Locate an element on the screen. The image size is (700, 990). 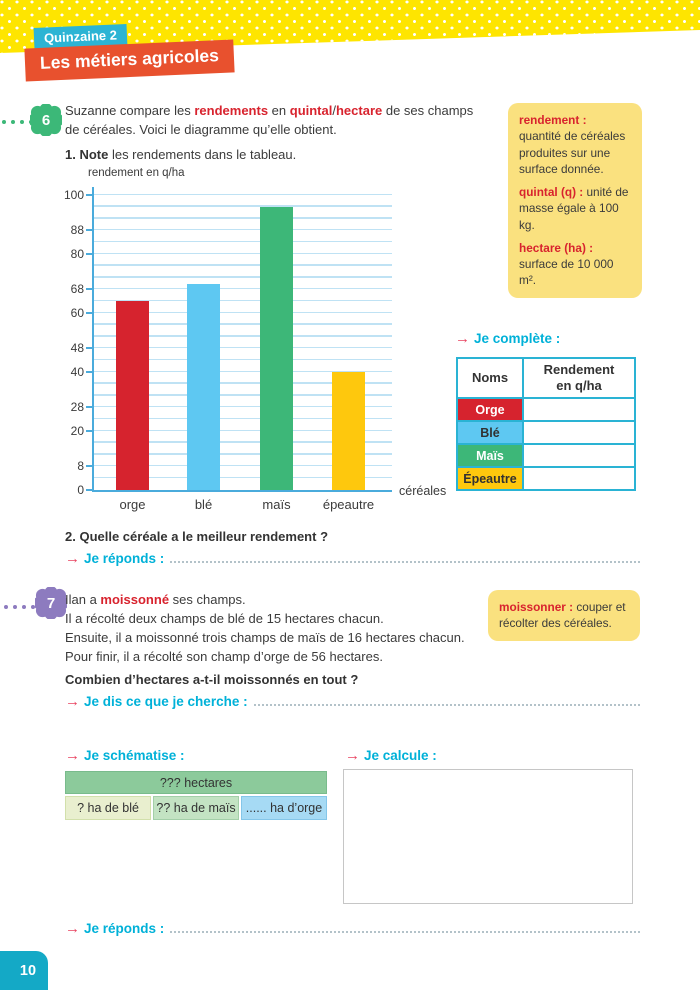
definition-term: moissonner : is located at coordinates (536, 607).